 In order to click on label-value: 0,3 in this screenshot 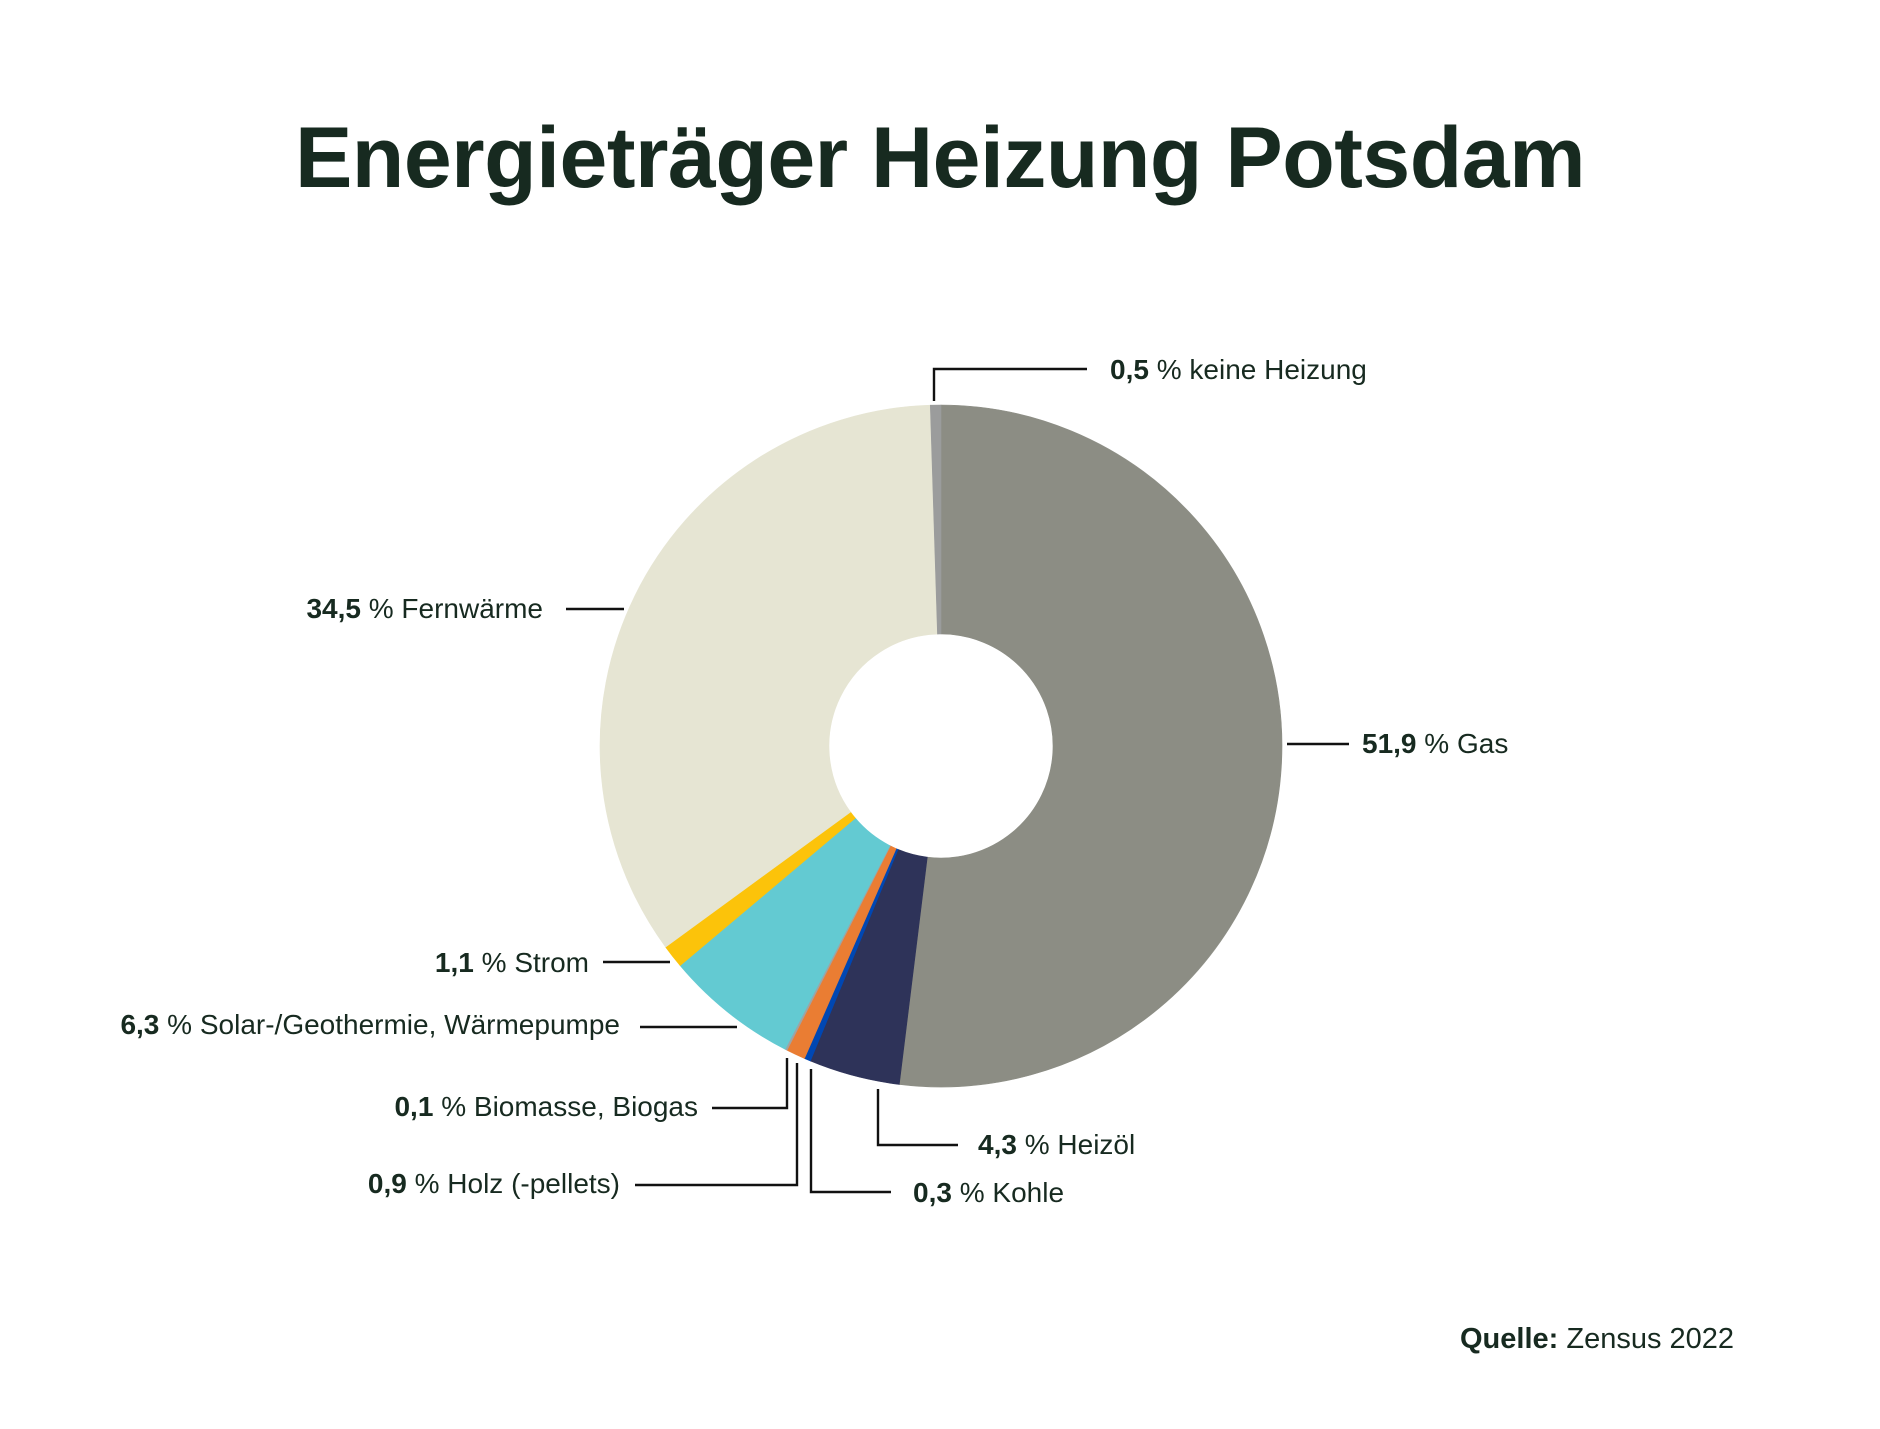, I will do `click(932, 1192)`.